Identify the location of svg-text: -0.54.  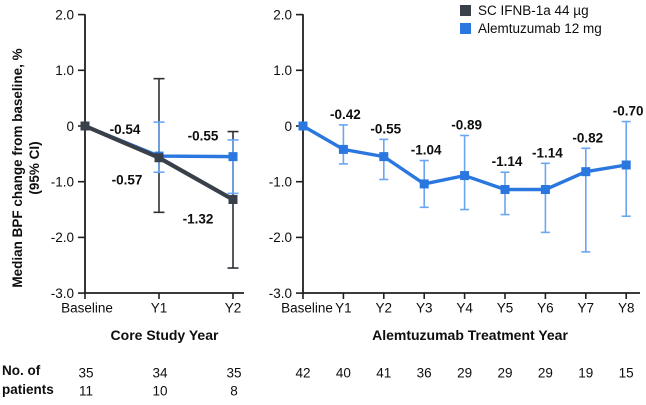
(125, 129).